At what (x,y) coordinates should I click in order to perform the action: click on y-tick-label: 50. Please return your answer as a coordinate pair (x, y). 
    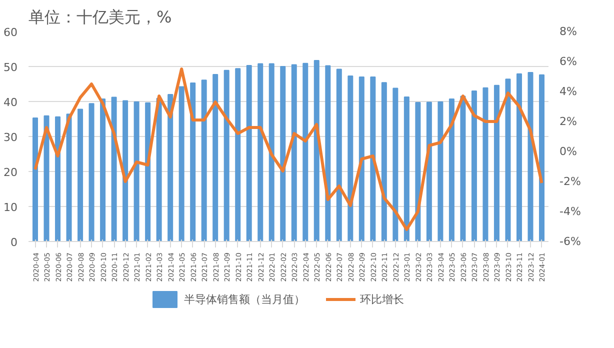
    Looking at the image, I should click on (11, 67).